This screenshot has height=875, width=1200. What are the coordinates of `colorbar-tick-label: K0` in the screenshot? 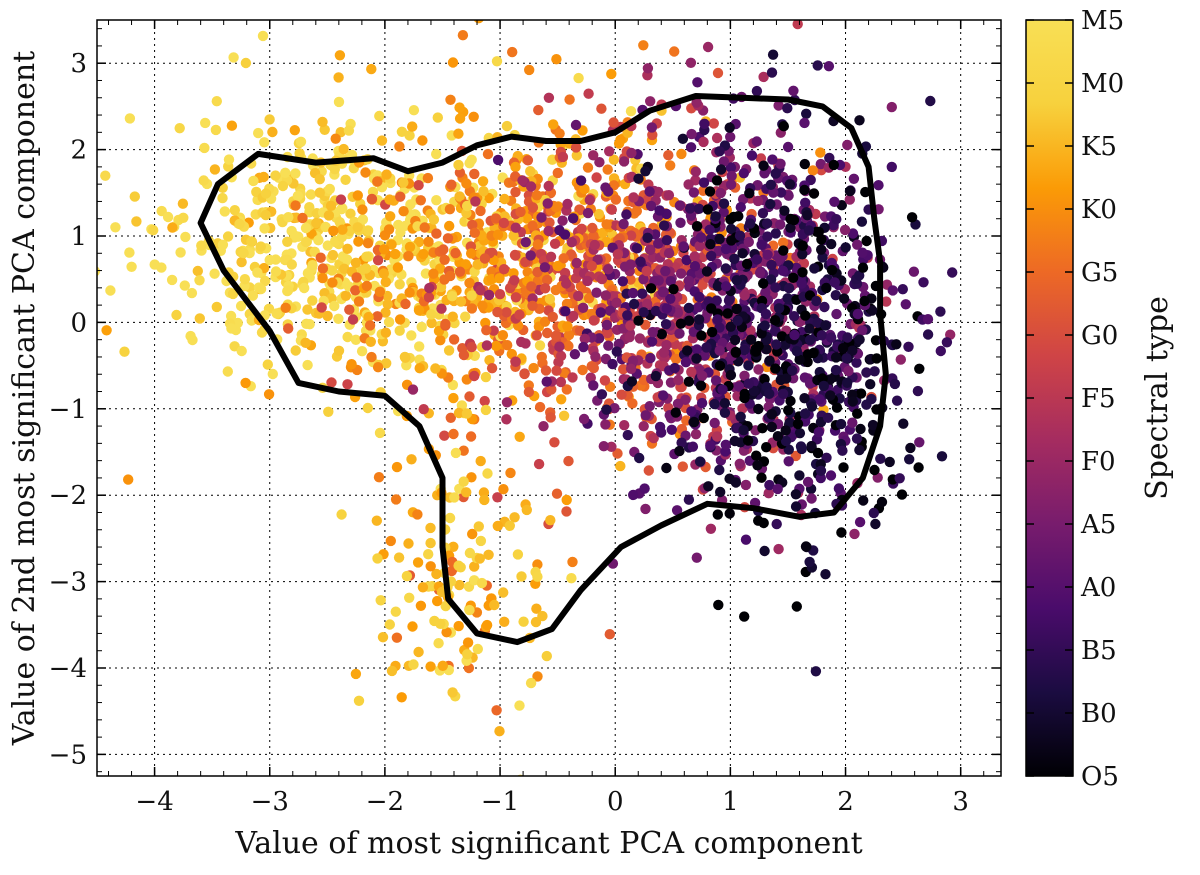 It's located at (1099, 210).